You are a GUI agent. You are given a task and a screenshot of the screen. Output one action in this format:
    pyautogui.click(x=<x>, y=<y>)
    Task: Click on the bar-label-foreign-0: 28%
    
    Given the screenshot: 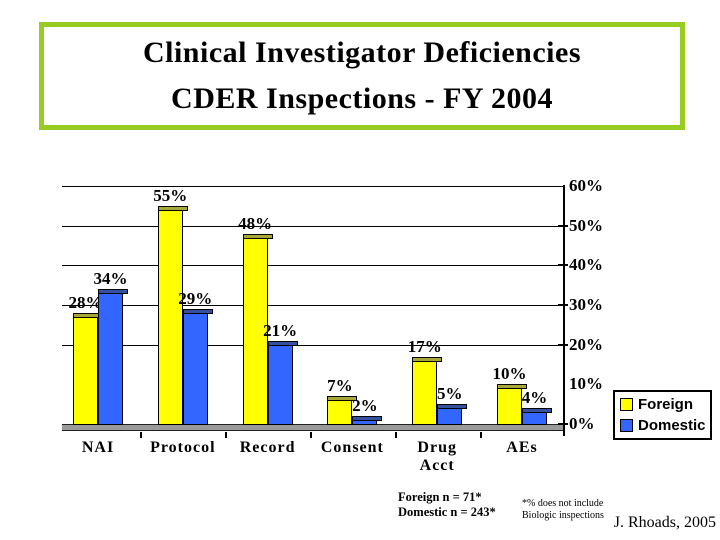 What is the action you would take?
    pyautogui.click(x=85, y=302)
    